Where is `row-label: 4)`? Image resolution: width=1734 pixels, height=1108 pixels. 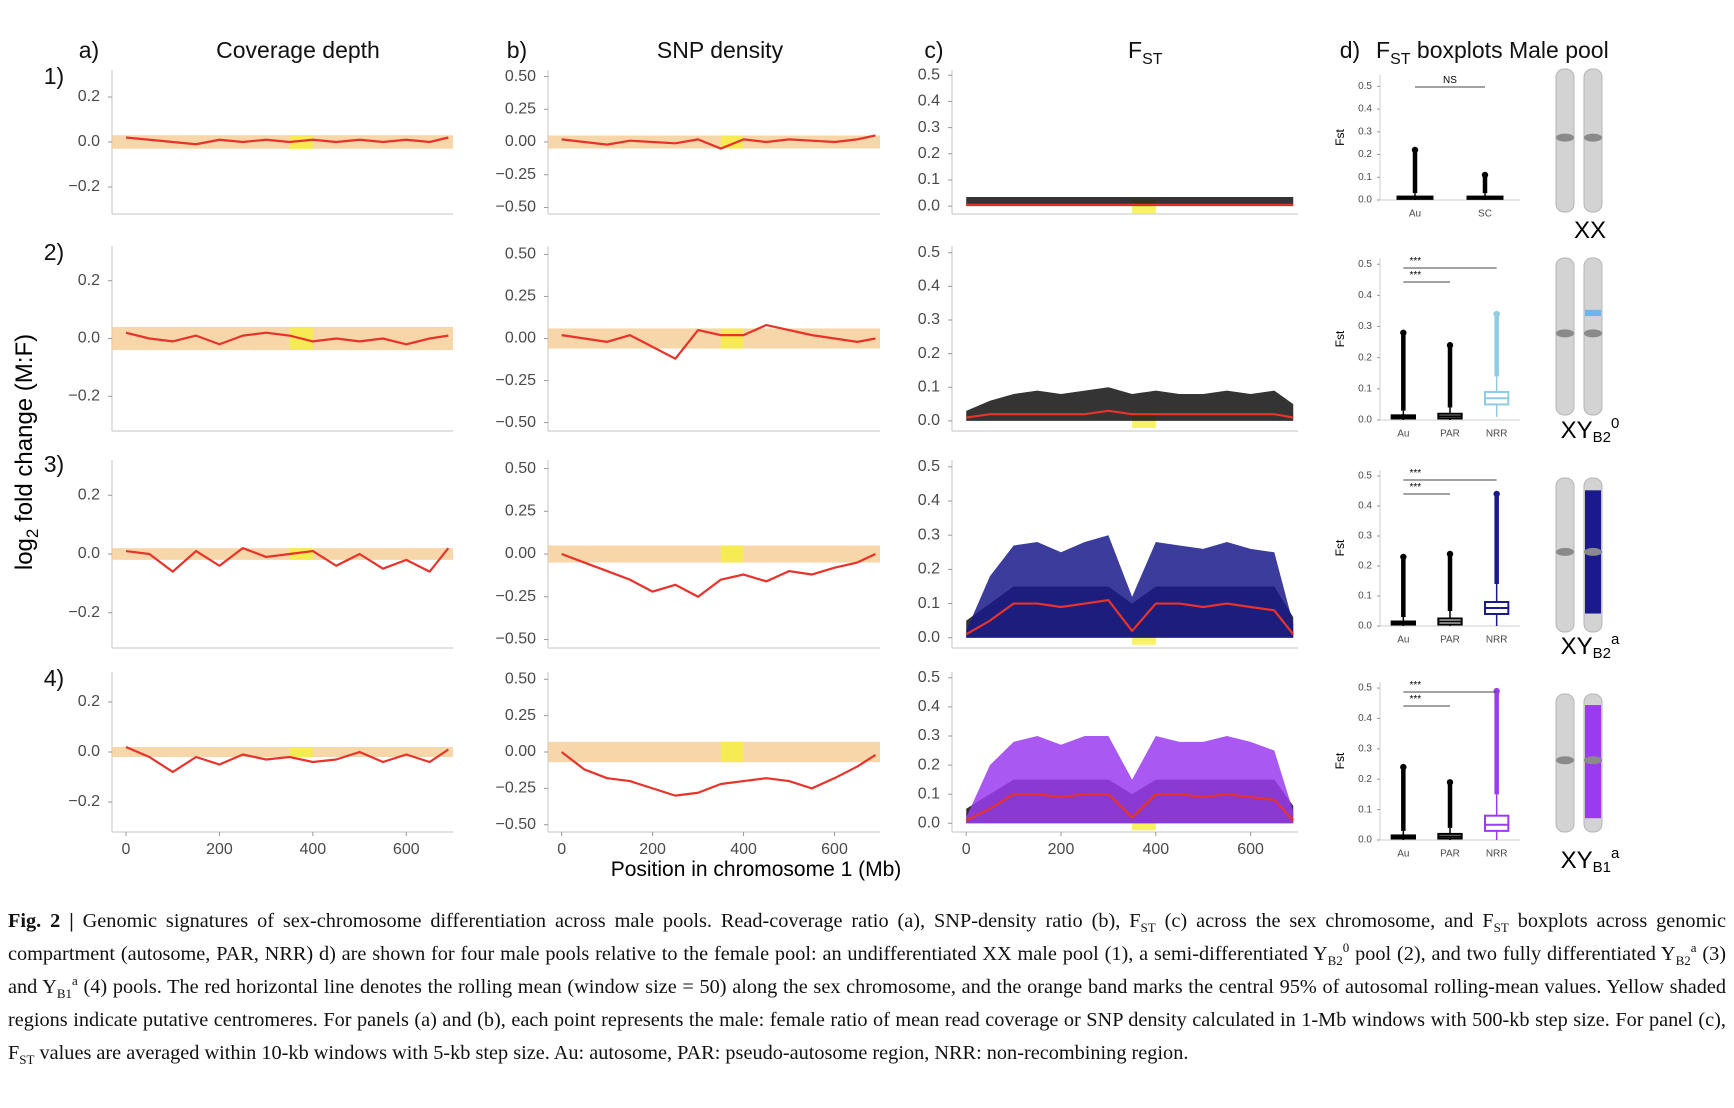
row-label: 4) is located at coordinates (54, 678).